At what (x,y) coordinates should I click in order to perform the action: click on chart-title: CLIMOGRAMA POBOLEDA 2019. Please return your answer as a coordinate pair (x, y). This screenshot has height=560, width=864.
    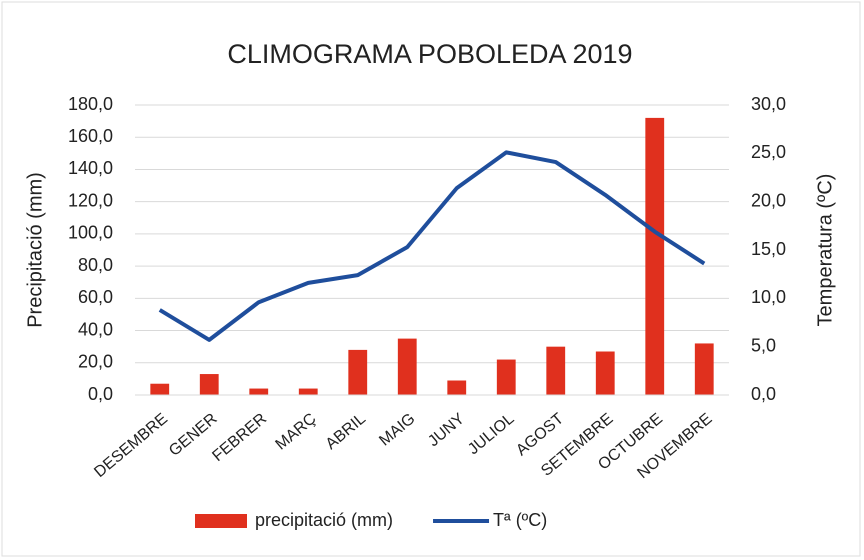
    Looking at the image, I should click on (429, 54).